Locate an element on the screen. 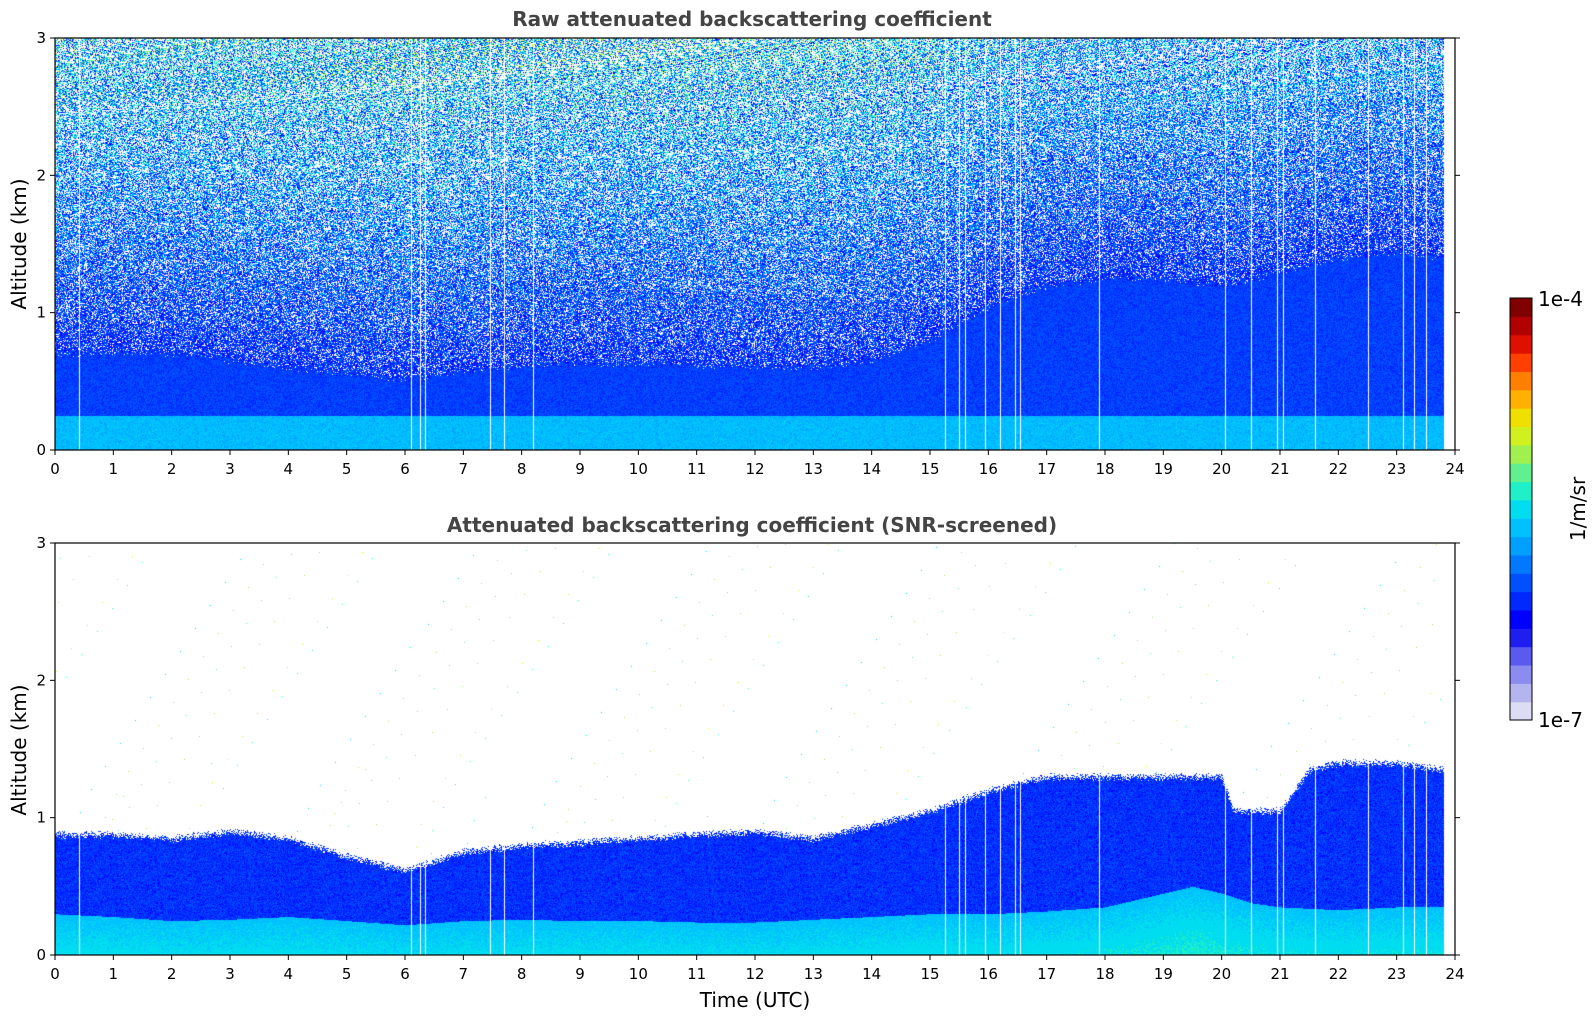 The height and width of the screenshot is (1020, 1595). panel1-x-axis: 0 1 2 3 4 5 6 7 8 9 10 11 12 13 14 15 16 17 18 19 20 21 22 23 24 is located at coordinates (757, 464).